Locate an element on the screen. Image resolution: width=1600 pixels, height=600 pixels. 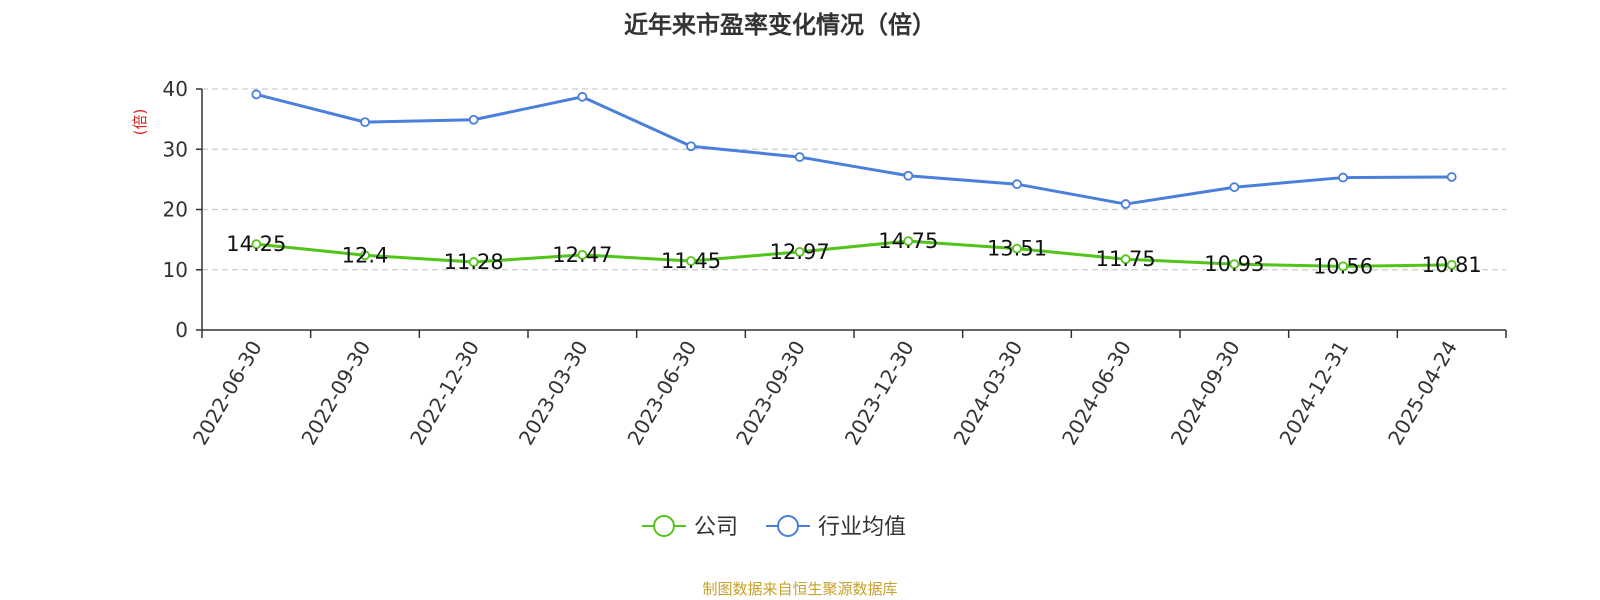
x-tick-label: 2022-06-30 is located at coordinates (227, 393).